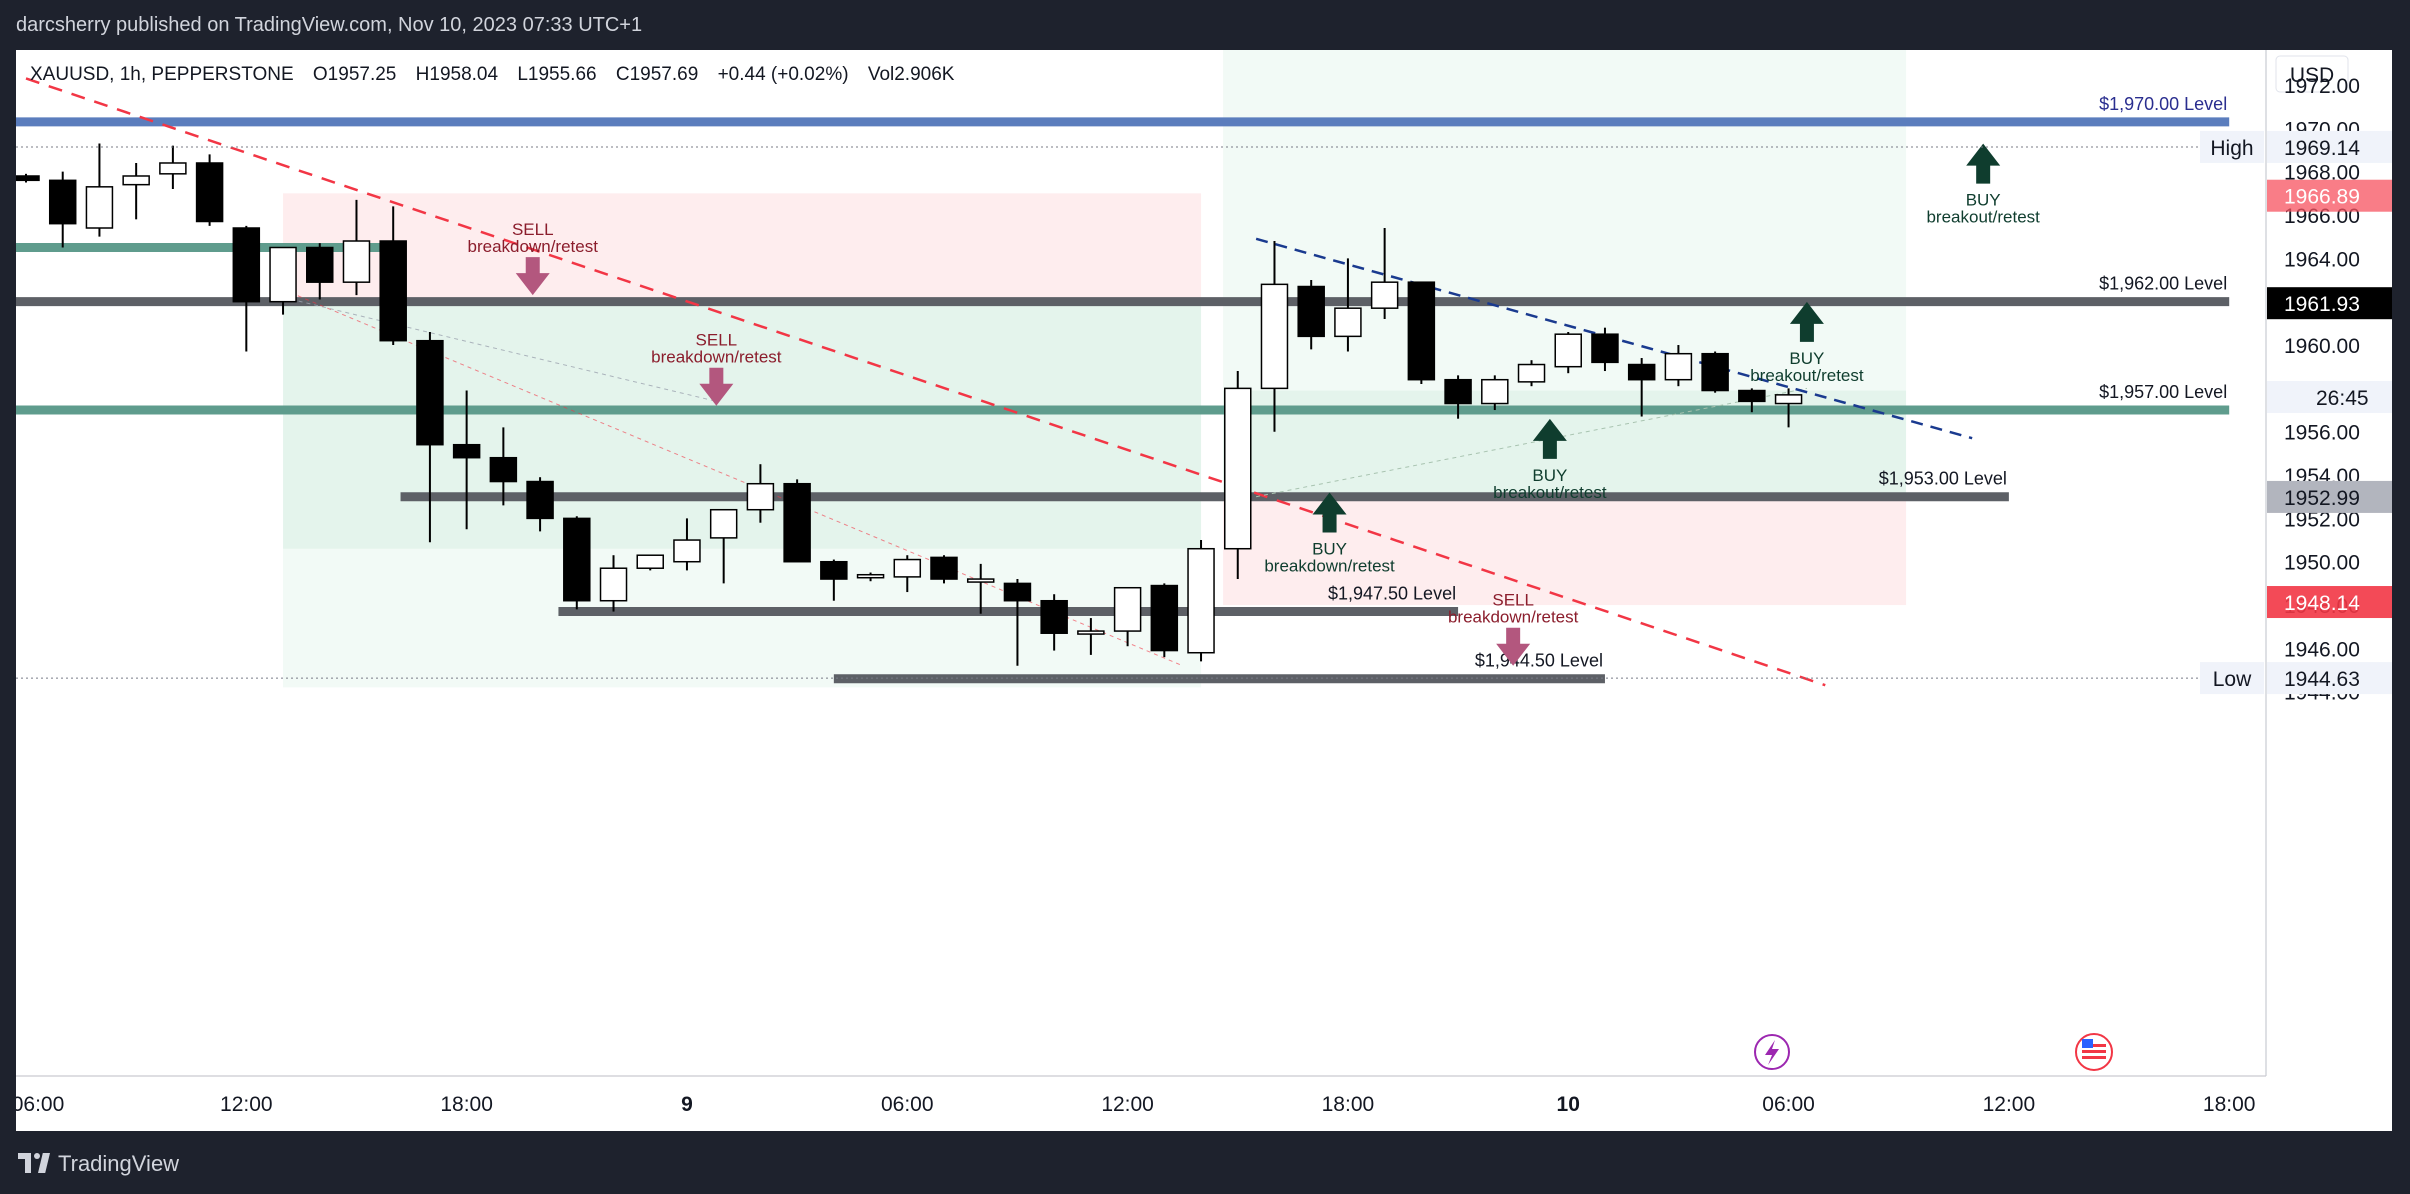 The image size is (2410, 1194). I want to click on price-tag-0: 1966.89, so click(2322, 197).